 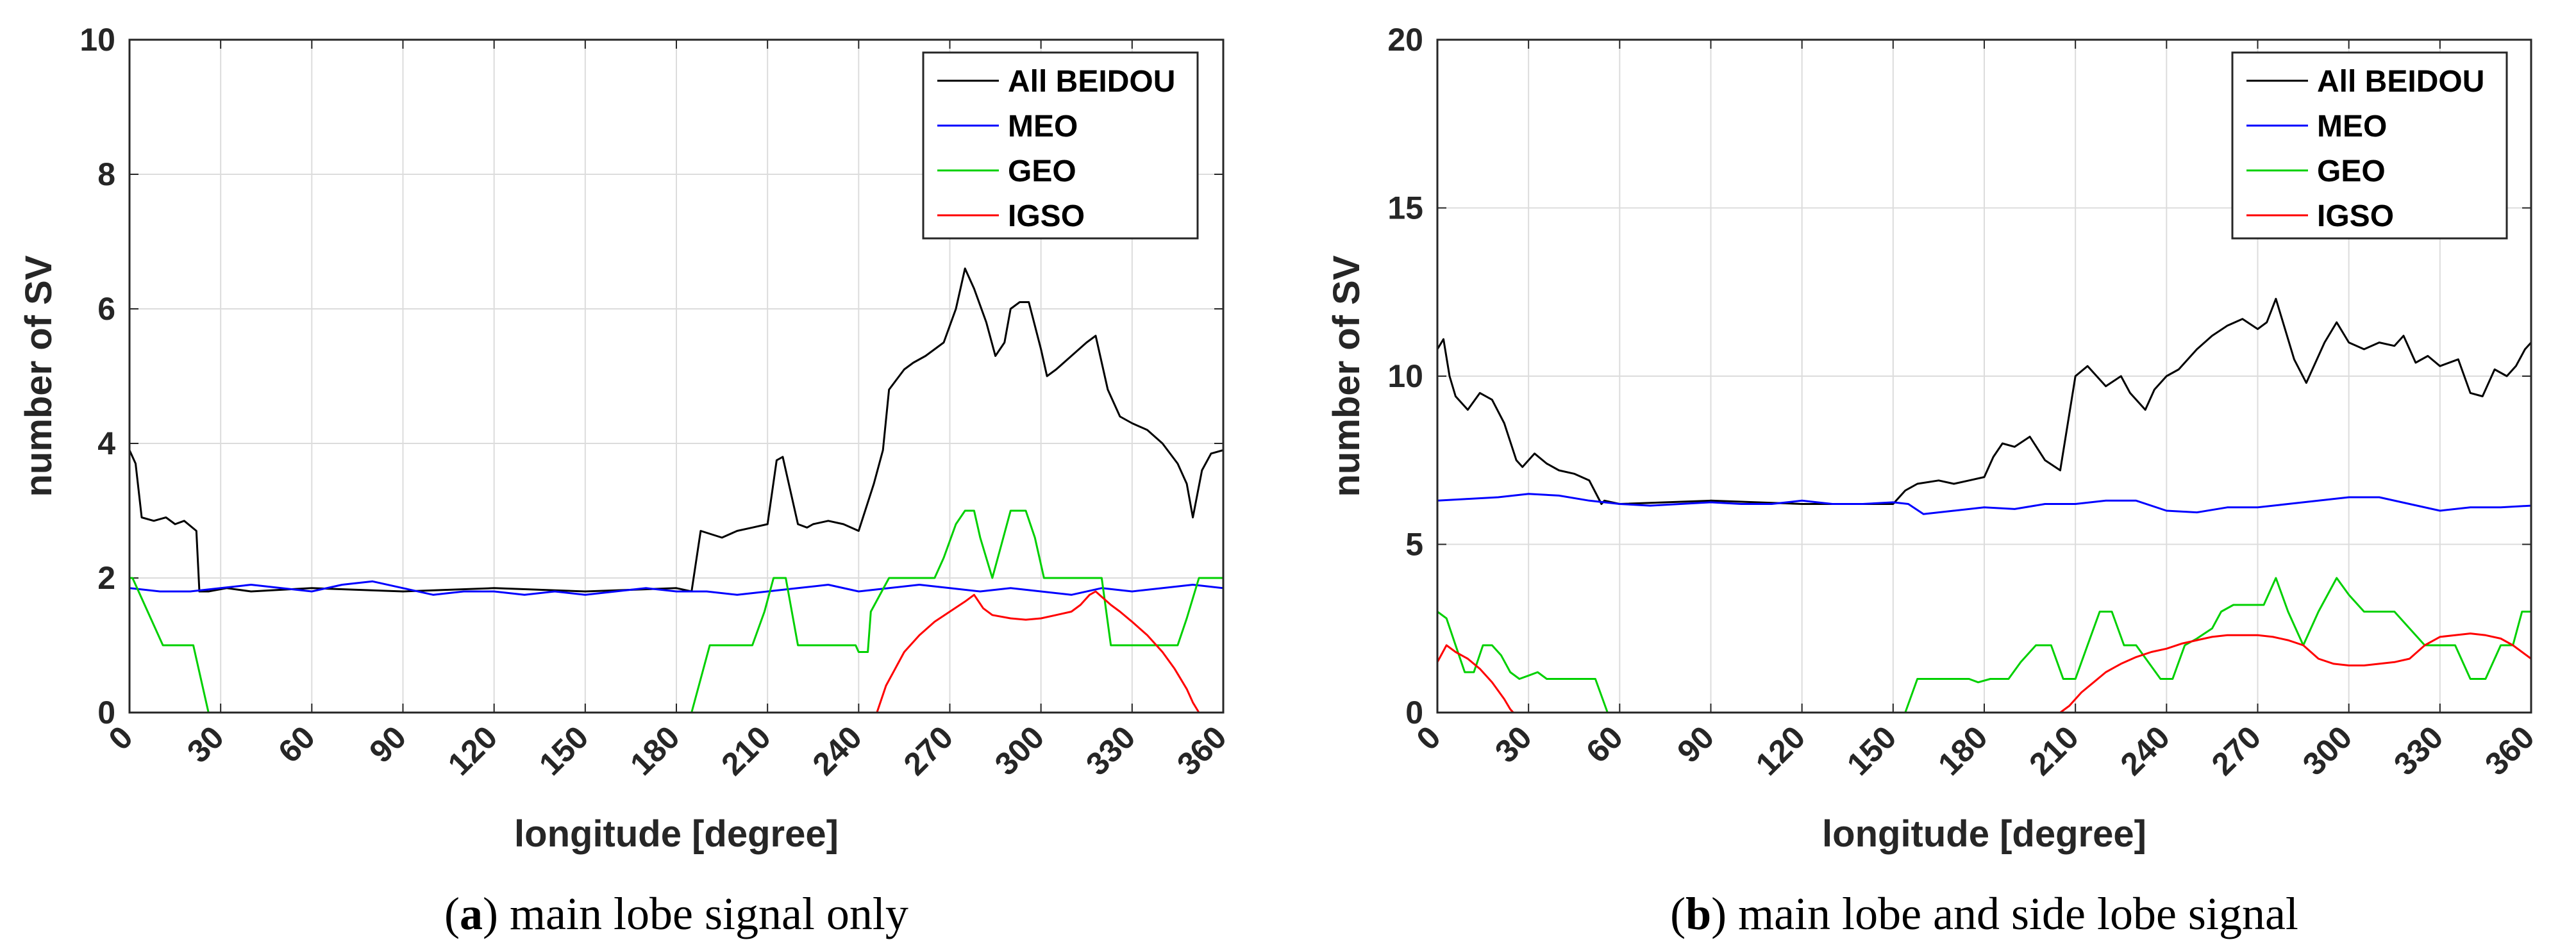 I want to click on y-tick-labels: 0 5 10 15 20, so click(x=1405, y=376).